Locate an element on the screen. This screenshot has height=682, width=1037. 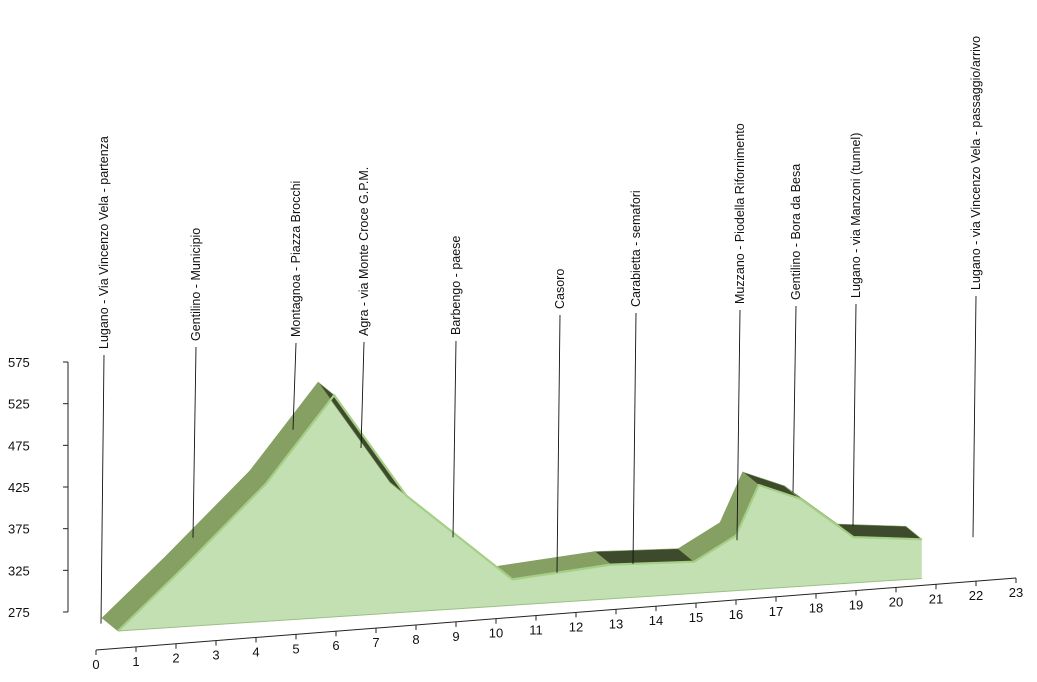
x-tick-label: 3 is located at coordinates (215, 655).